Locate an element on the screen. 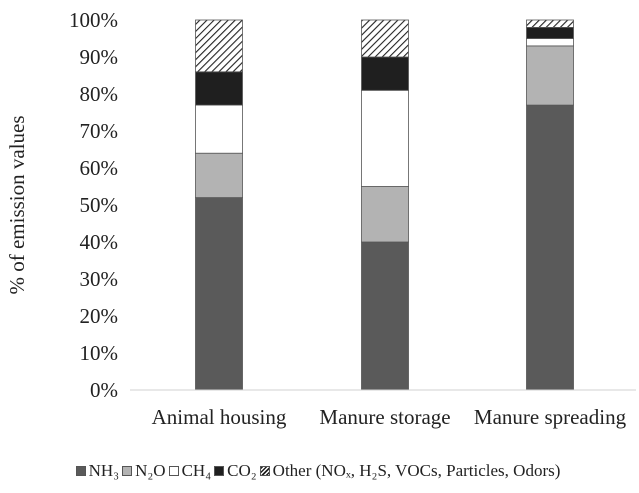  y-tick-label: 60% is located at coordinates (99, 168).